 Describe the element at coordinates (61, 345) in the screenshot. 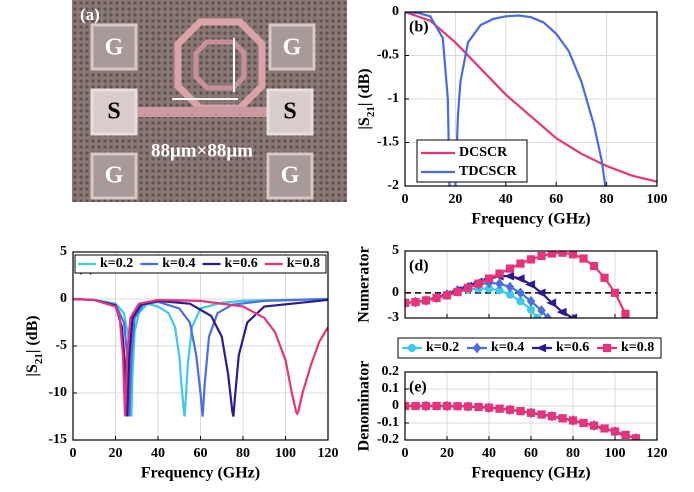

I see `y-tick-label: -5` at that location.